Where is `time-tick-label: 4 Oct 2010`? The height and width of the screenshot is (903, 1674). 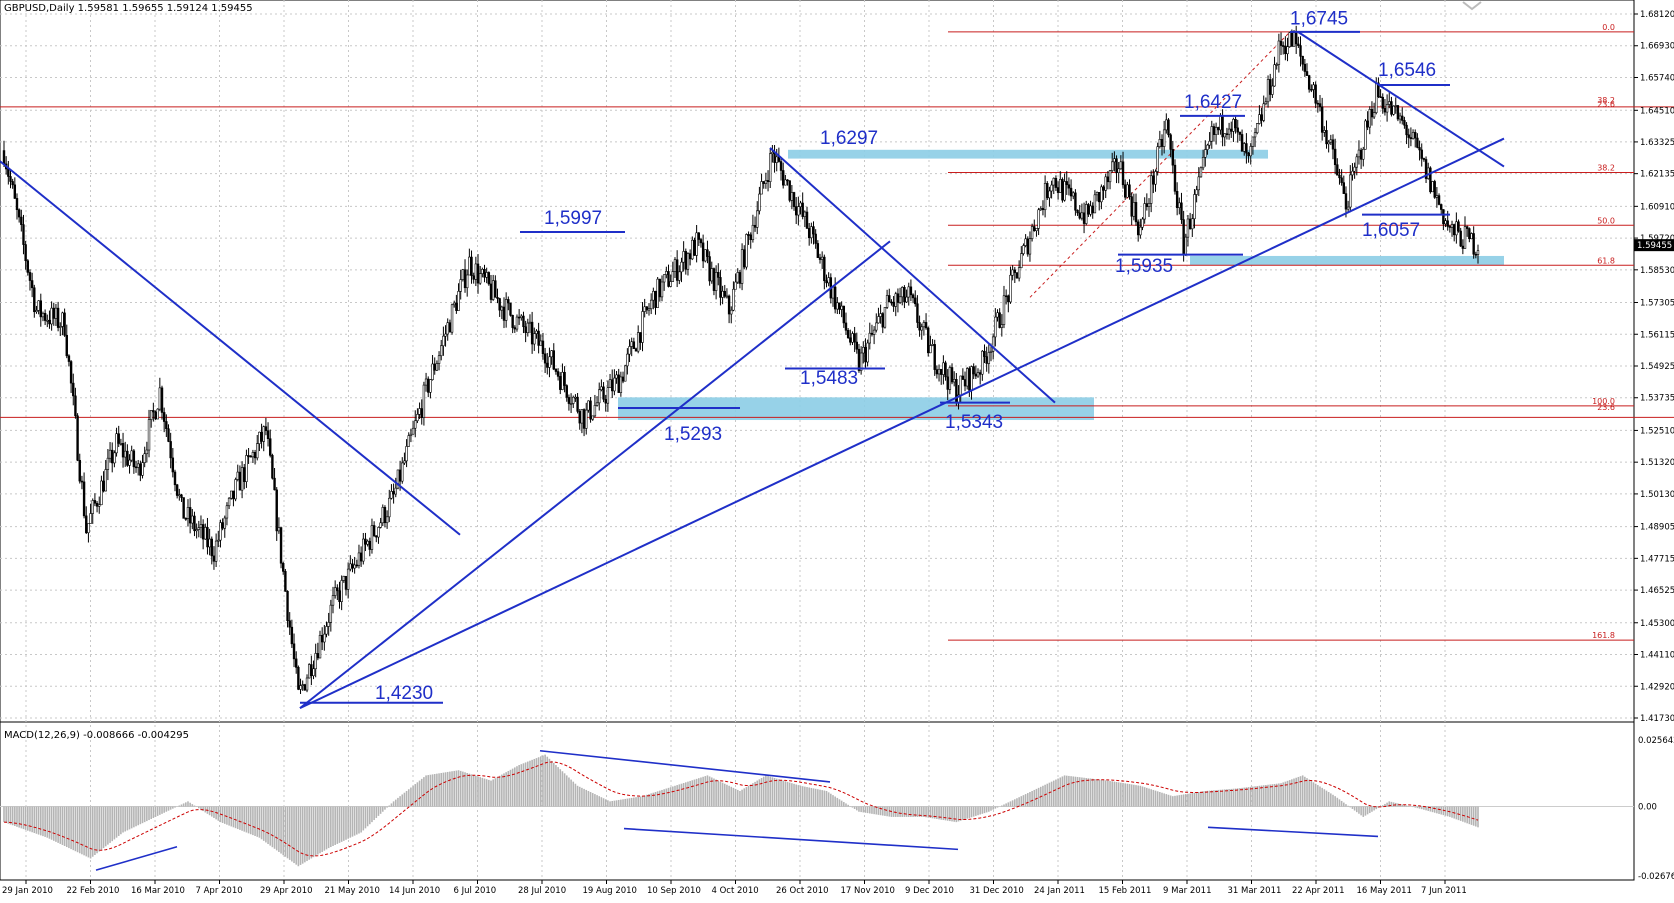 time-tick-label: 4 Oct 2010 is located at coordinates (735, 891).